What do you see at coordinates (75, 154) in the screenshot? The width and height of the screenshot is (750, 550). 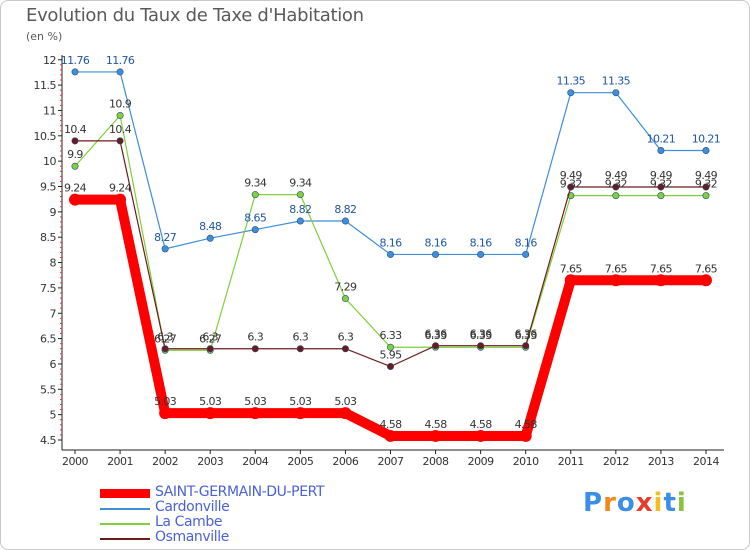 I see `data-label: 9.9` at bounding box center [75, 154].